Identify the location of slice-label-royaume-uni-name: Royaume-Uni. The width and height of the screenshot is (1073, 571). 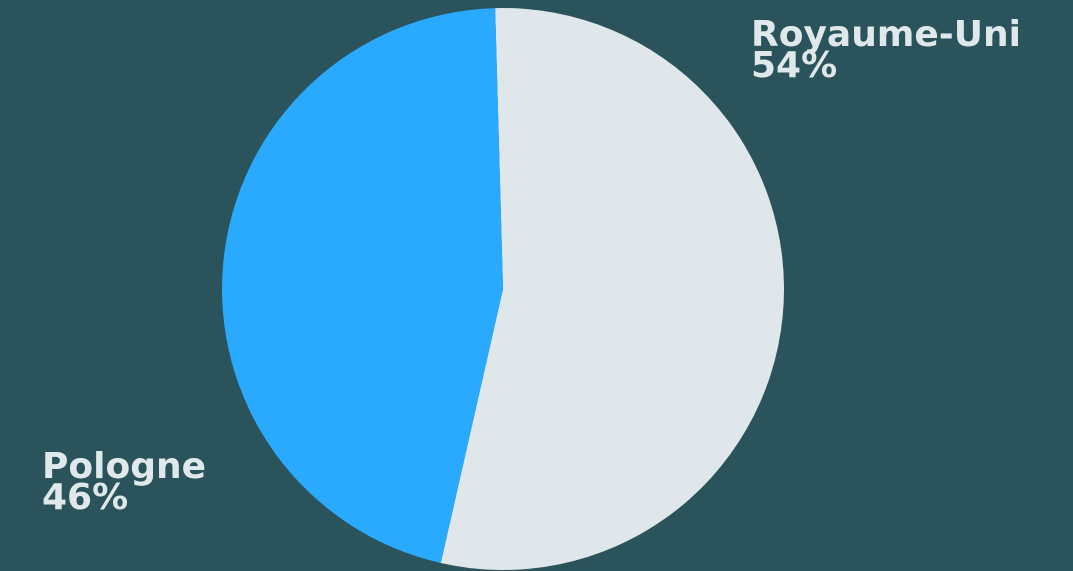
(886, 34).